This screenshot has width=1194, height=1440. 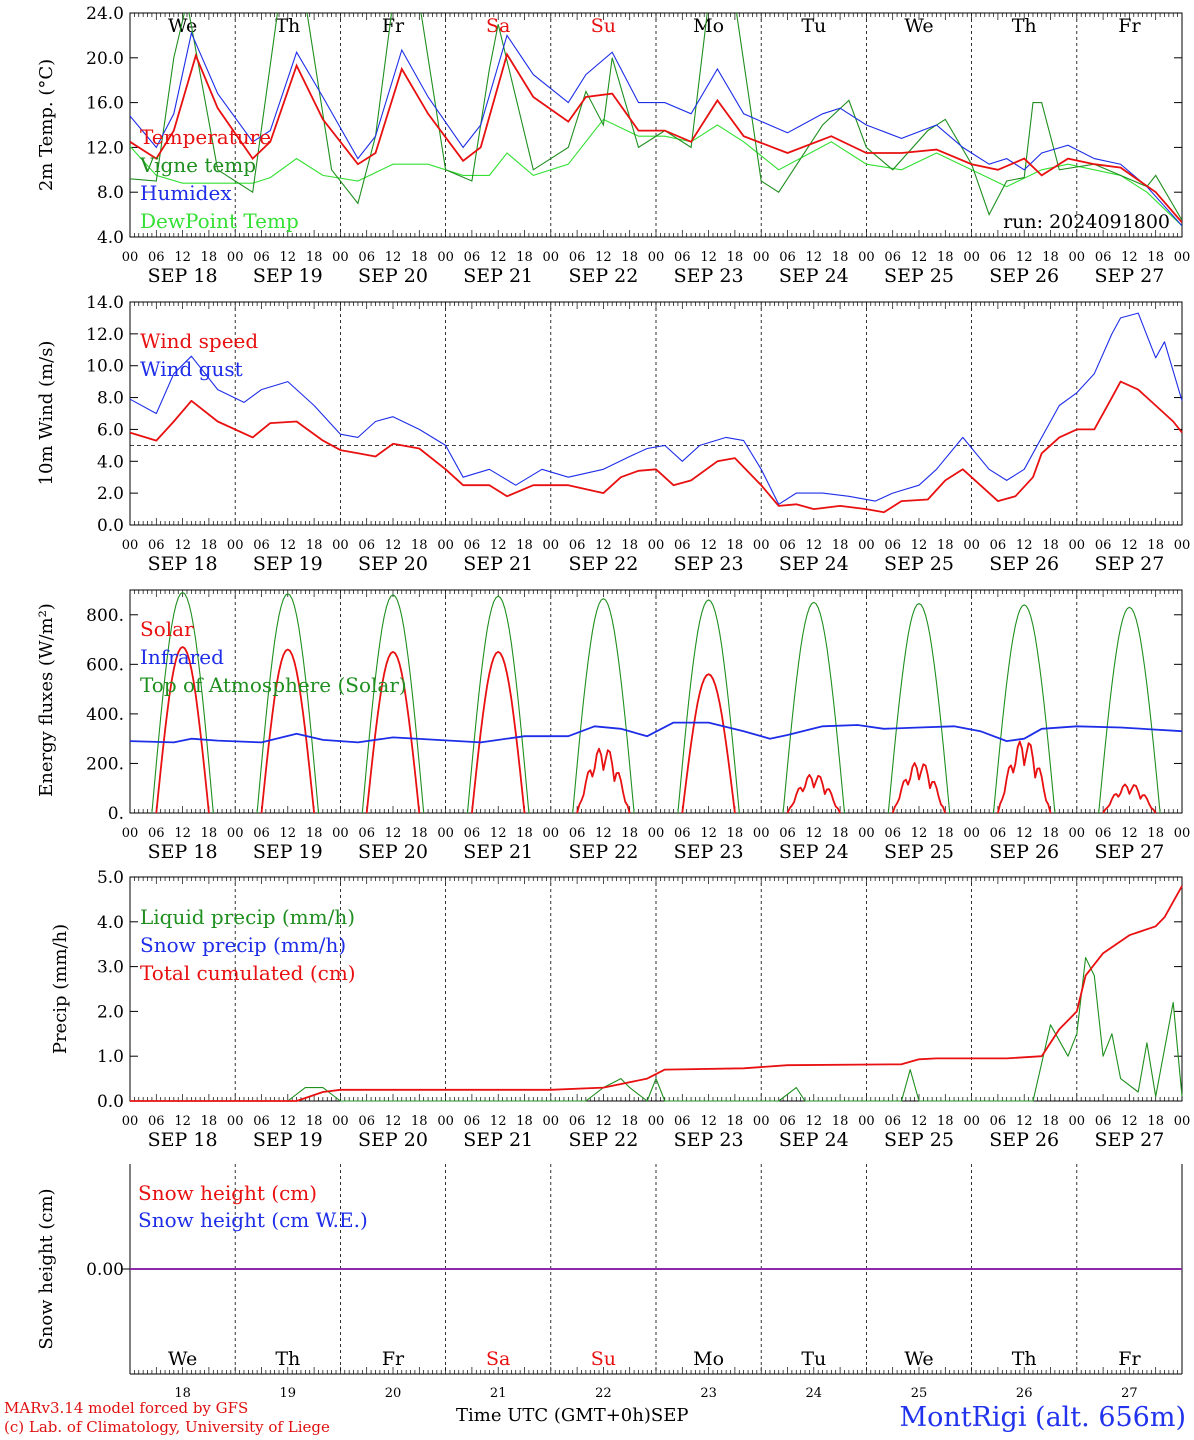 What do you see at coordinates (227, 1193) in the screenshot?
I see `legend-snow-height-cm-: Snow height (cm)` at bounding box center [227, 1193].